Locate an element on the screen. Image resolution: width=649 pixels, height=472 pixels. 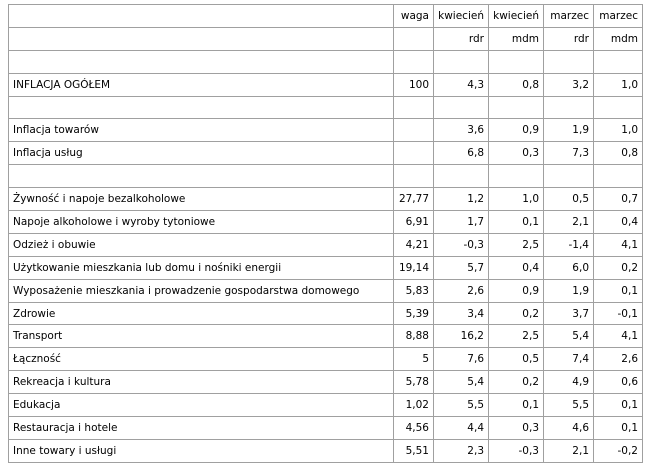
row-label: Napoje alkoholowe i wyroby tytoniowe is located at coordinates (201, 222).